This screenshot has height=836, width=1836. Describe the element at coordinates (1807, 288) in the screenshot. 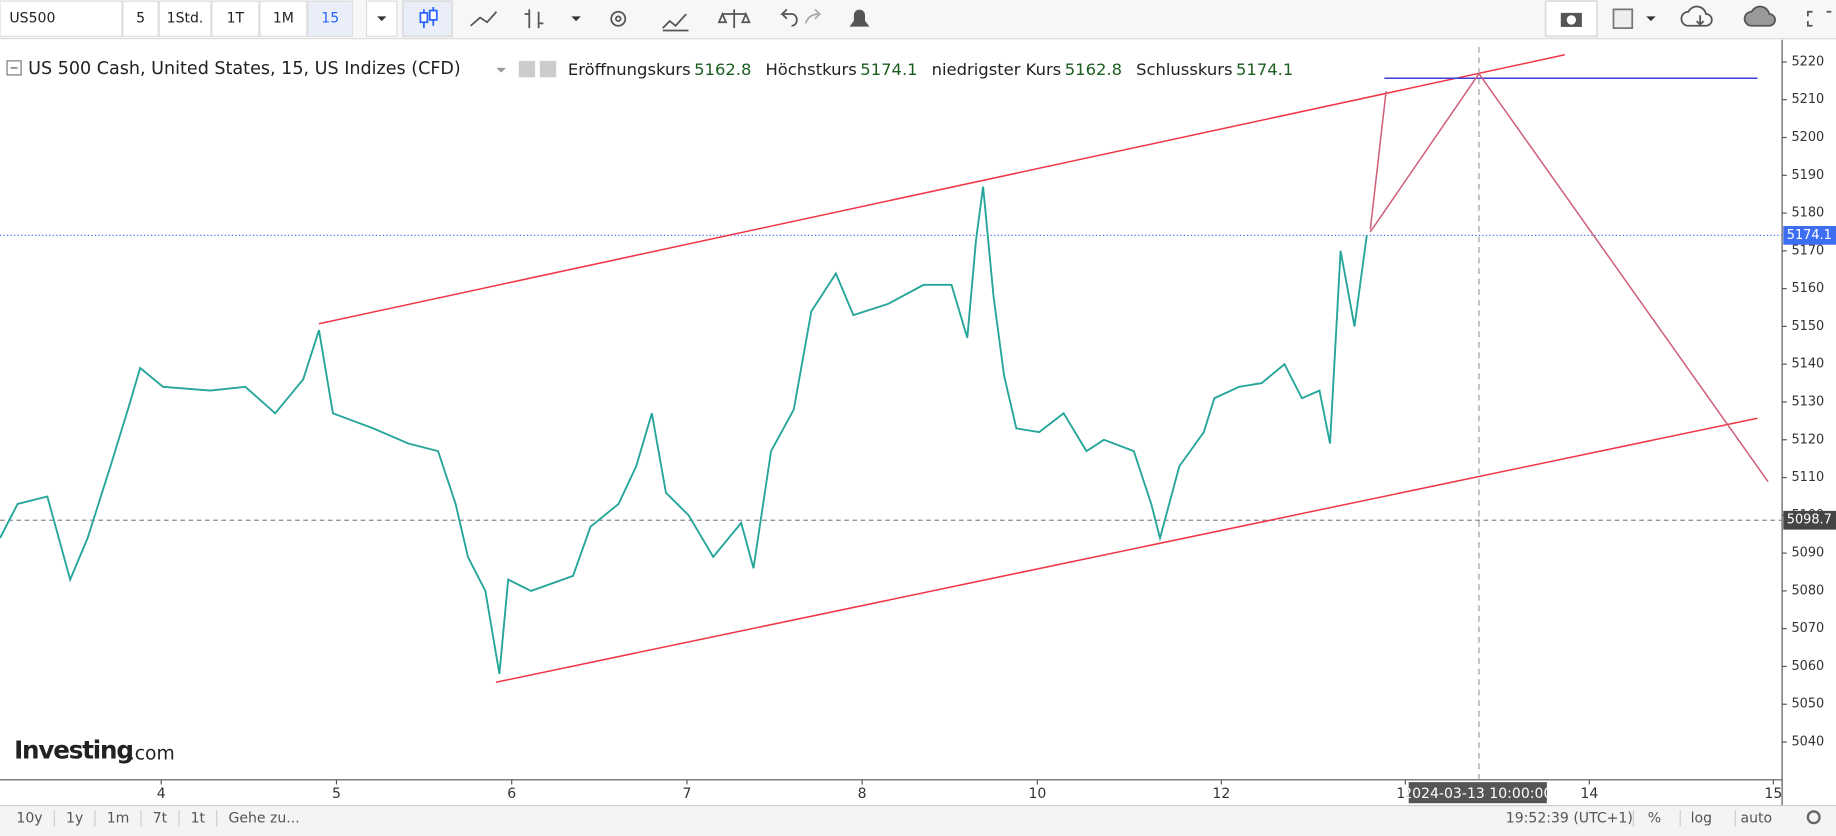

I see `y-tick-label: 5160` at that location.